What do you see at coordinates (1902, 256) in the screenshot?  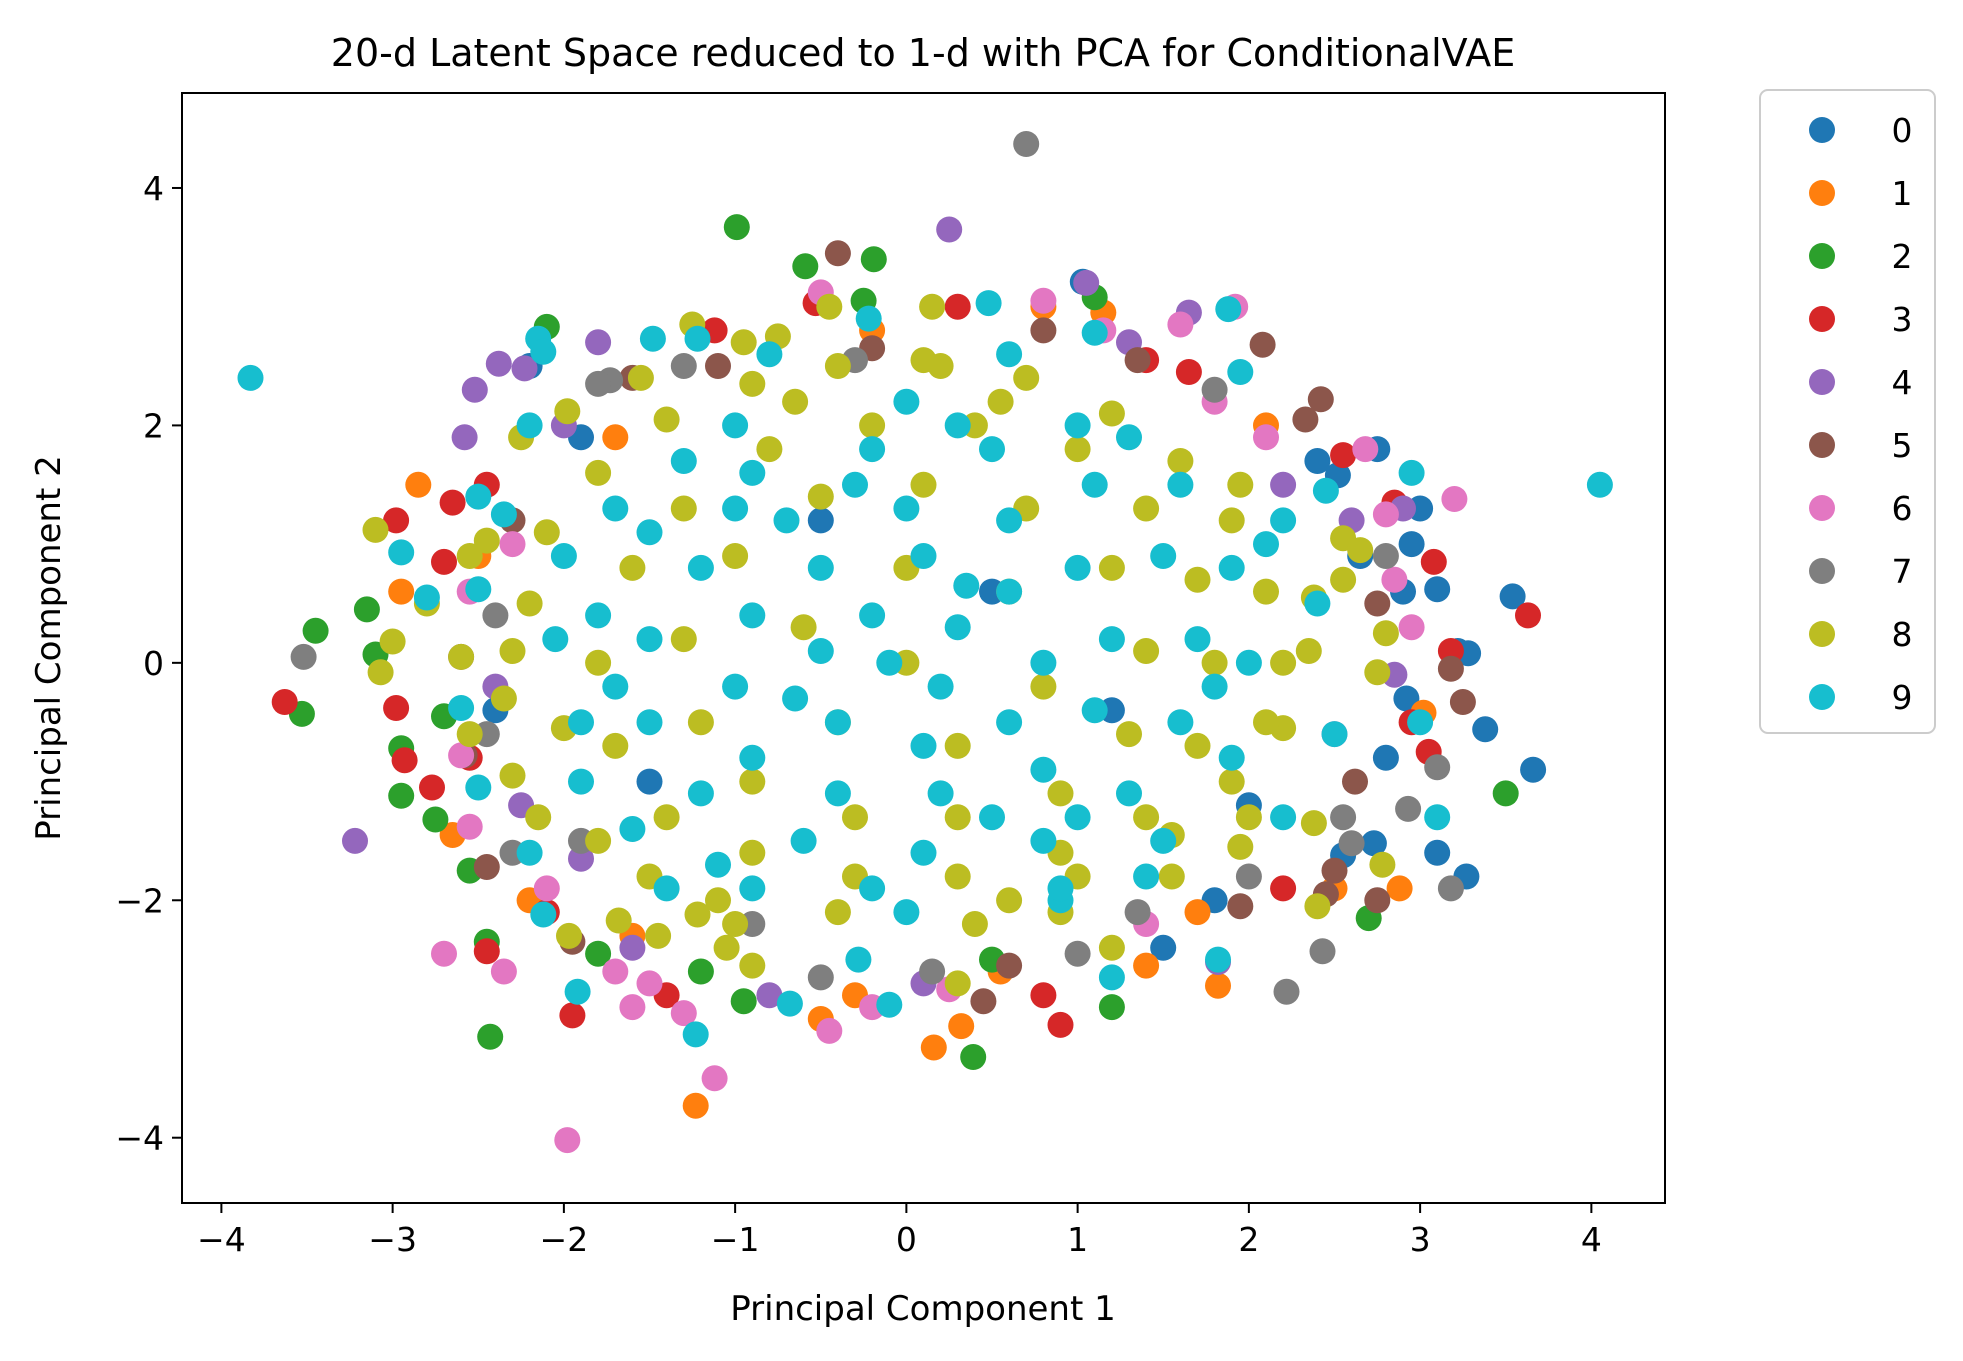 I see `legend-label-2: 2` at bounding box center [1902, 256].